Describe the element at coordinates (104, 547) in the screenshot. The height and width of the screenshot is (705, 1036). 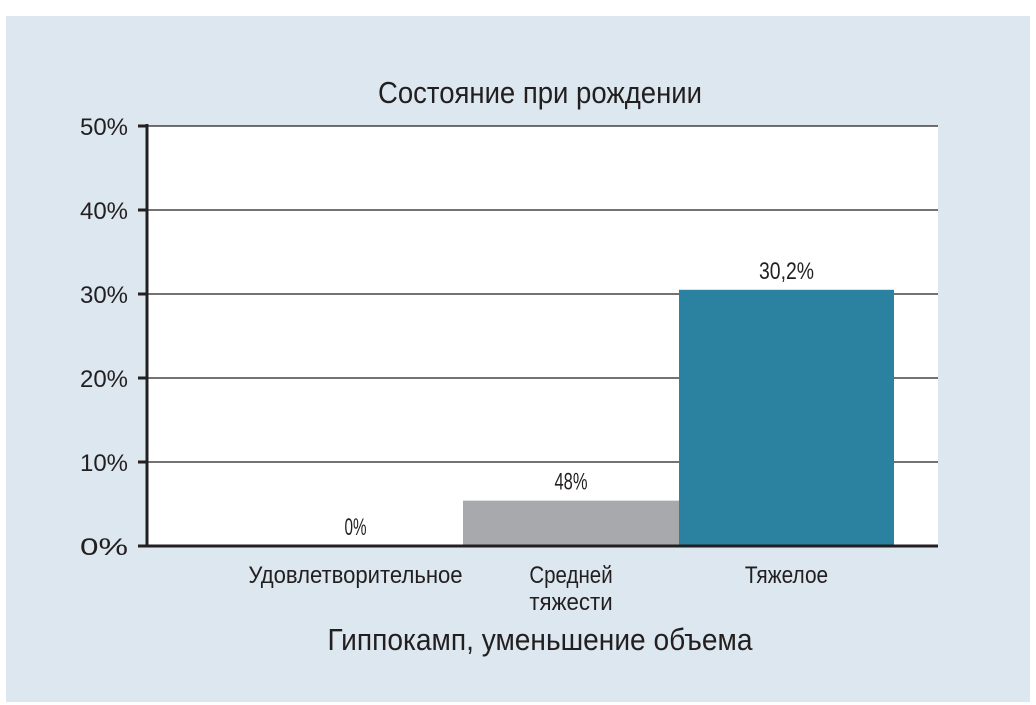
I see `y-tick-label: 0%` at that location.